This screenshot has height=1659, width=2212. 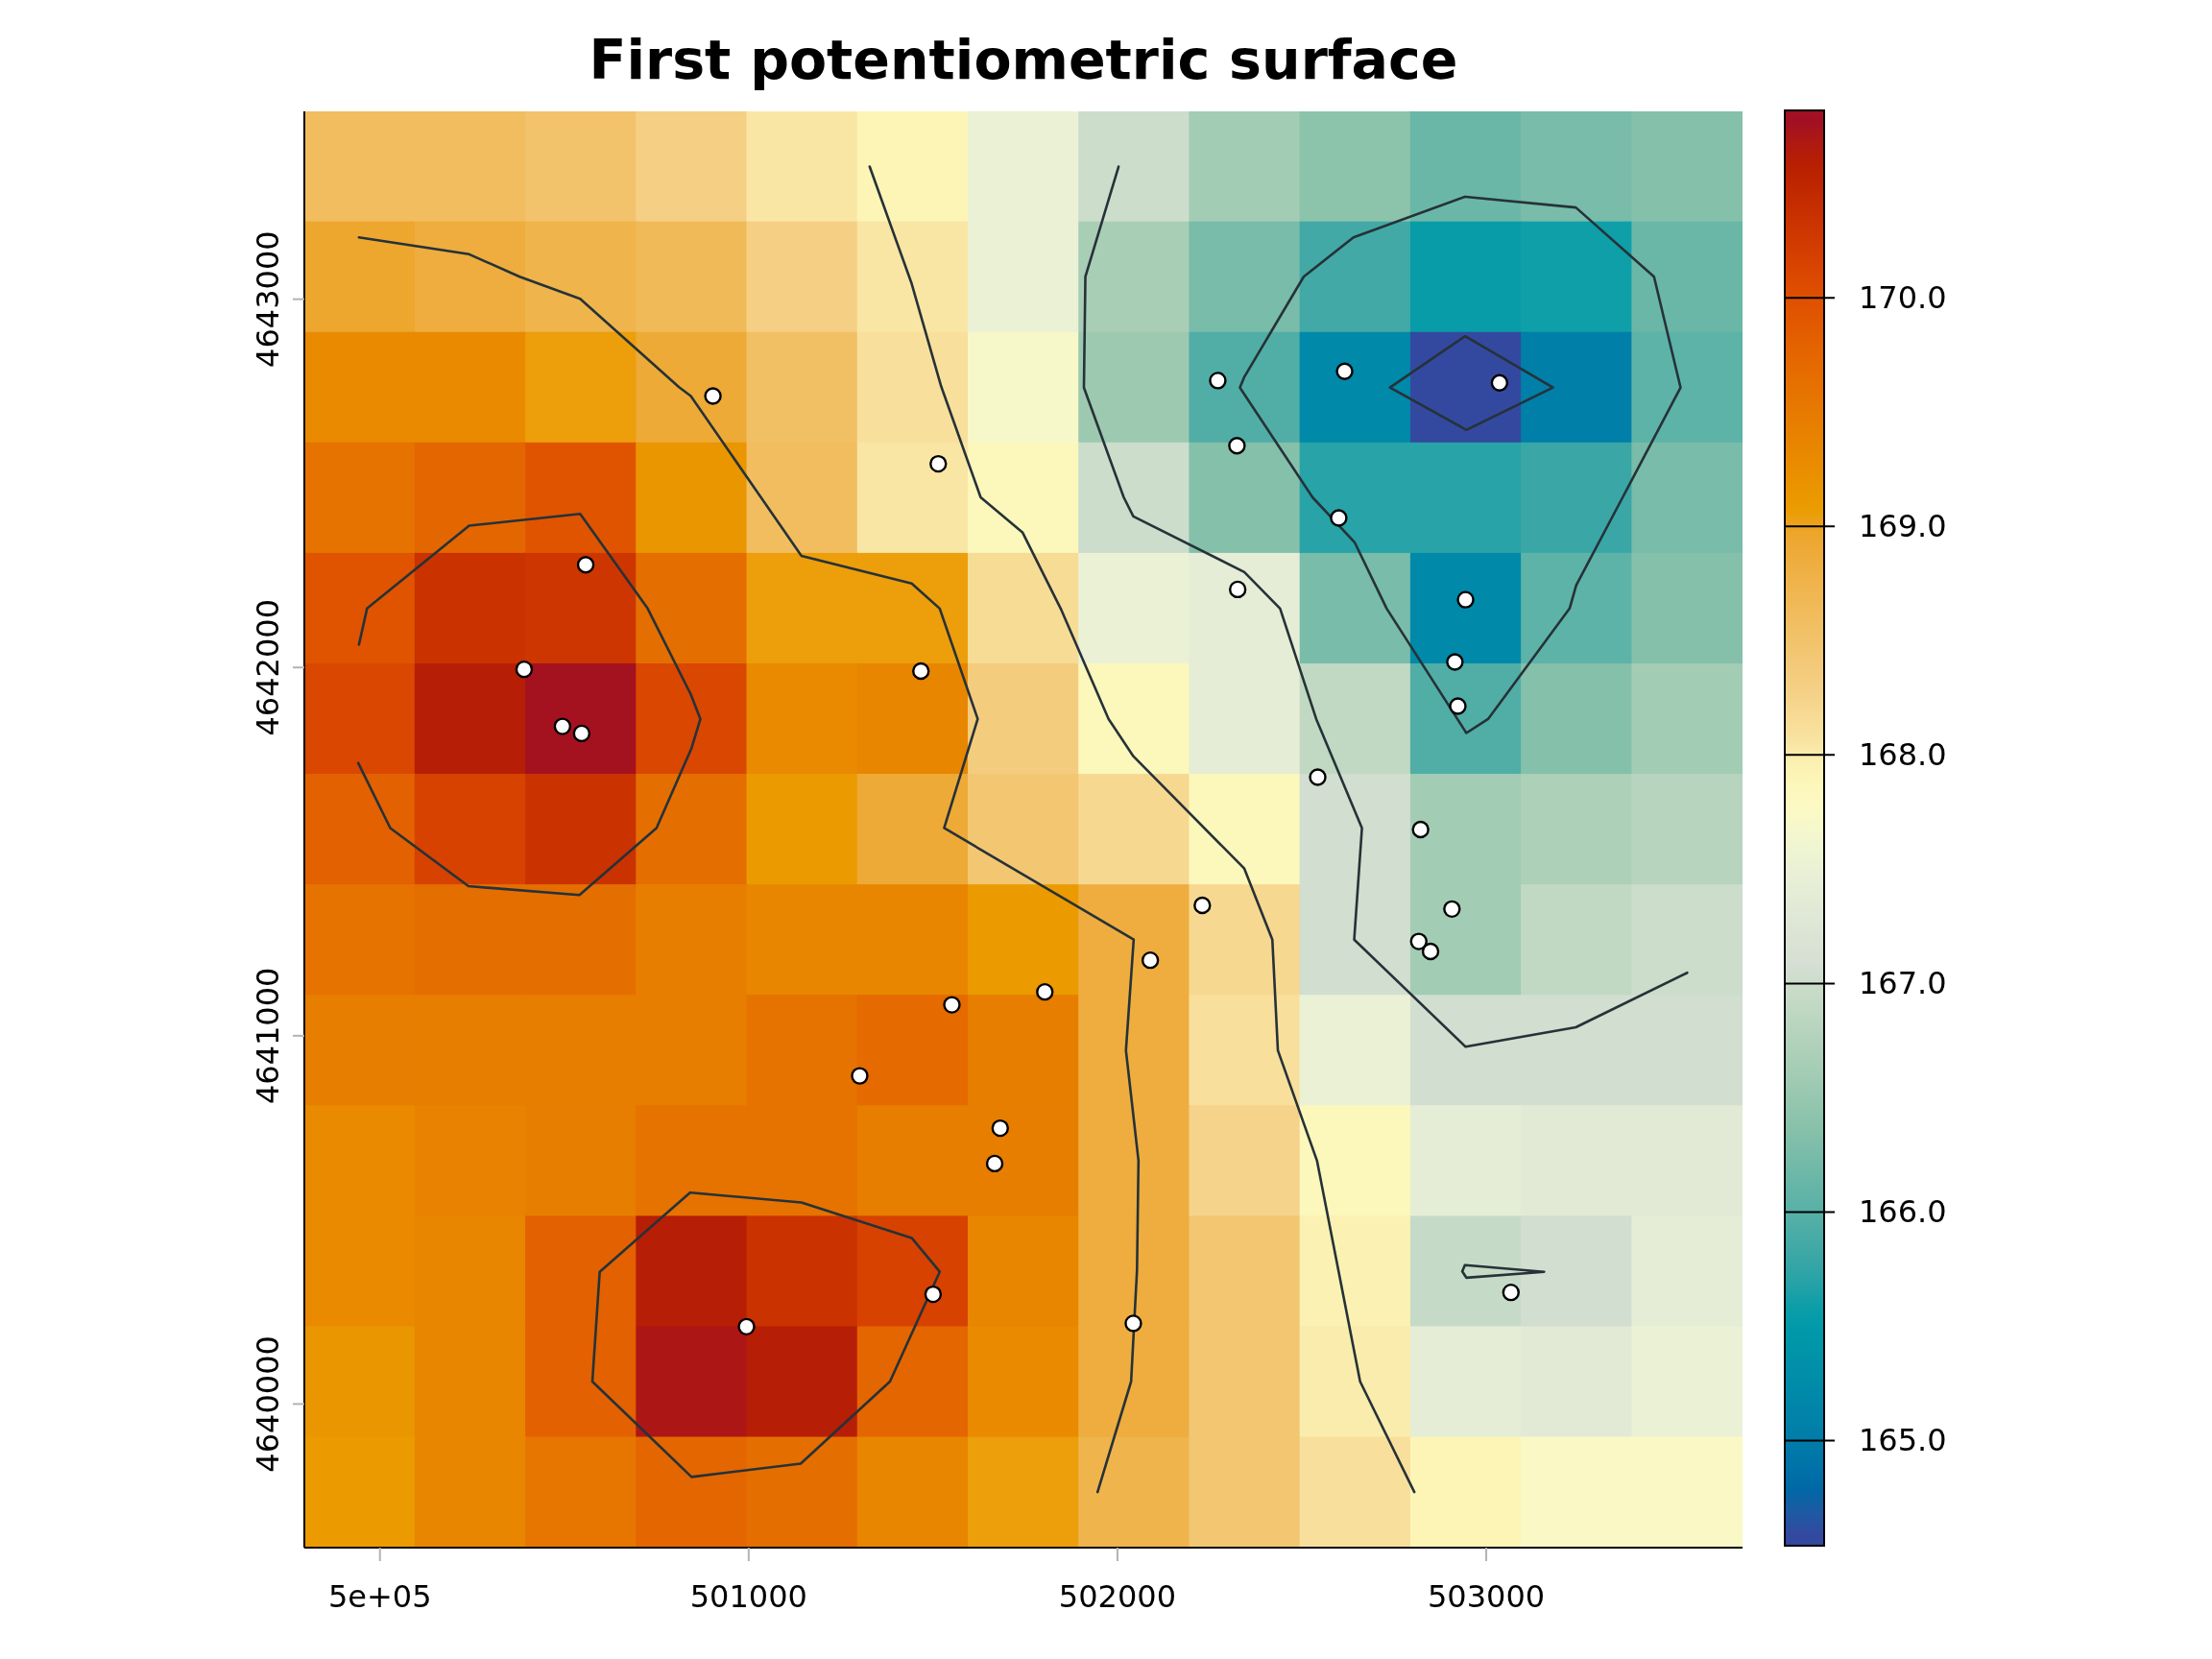 What do you see at coordinates (1903, 298) in the screenshot?
I see `color-bar-label: 170.0` at bounding box center [1903, 298].